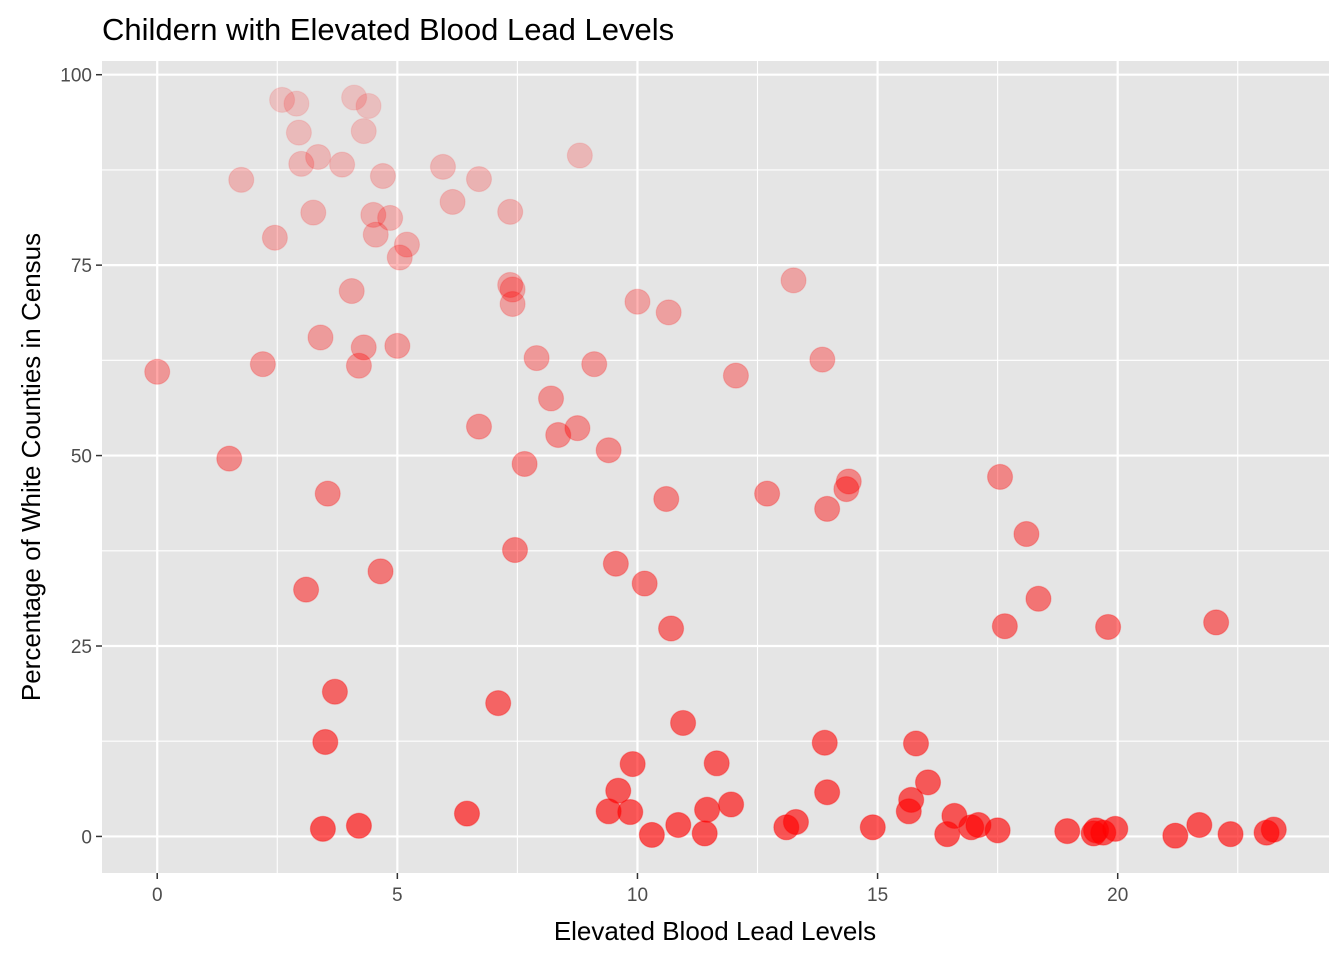  I want to click on y-tick-label: 100, so click(76, 76).